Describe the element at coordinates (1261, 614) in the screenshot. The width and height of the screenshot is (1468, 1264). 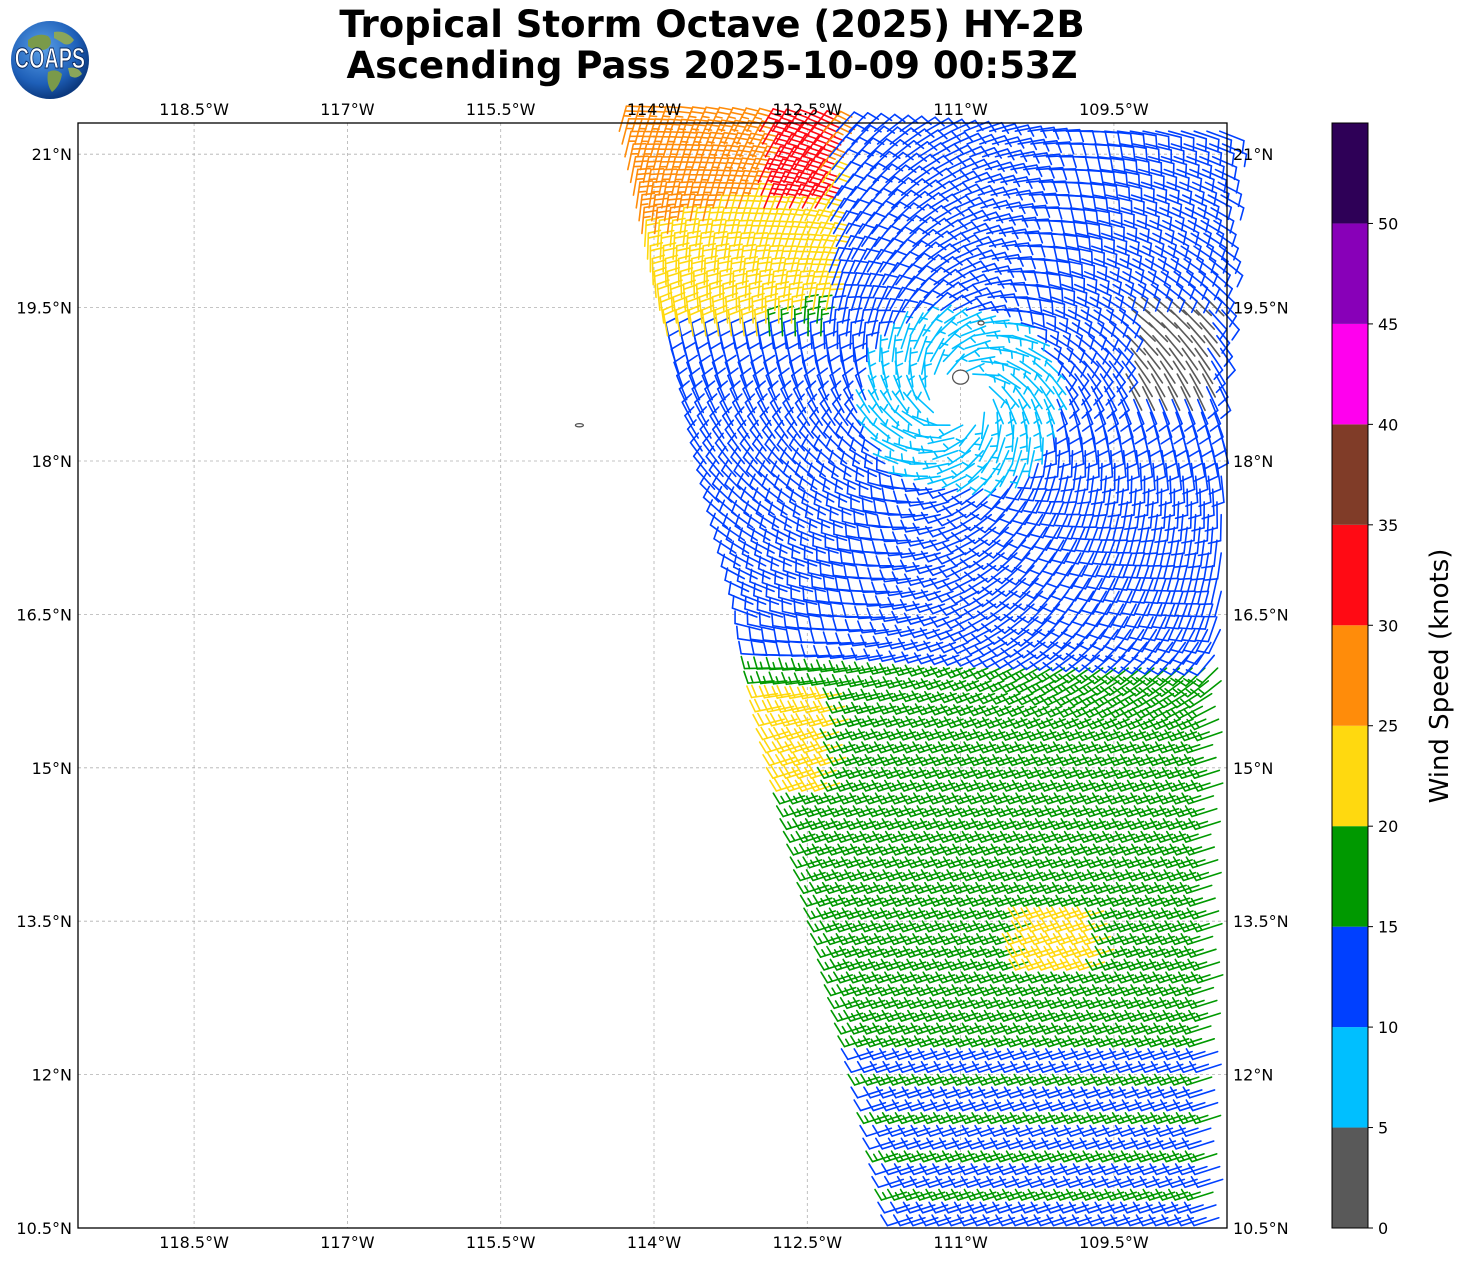
I see `lat-tick-label-right: 16.5°N` at that location.